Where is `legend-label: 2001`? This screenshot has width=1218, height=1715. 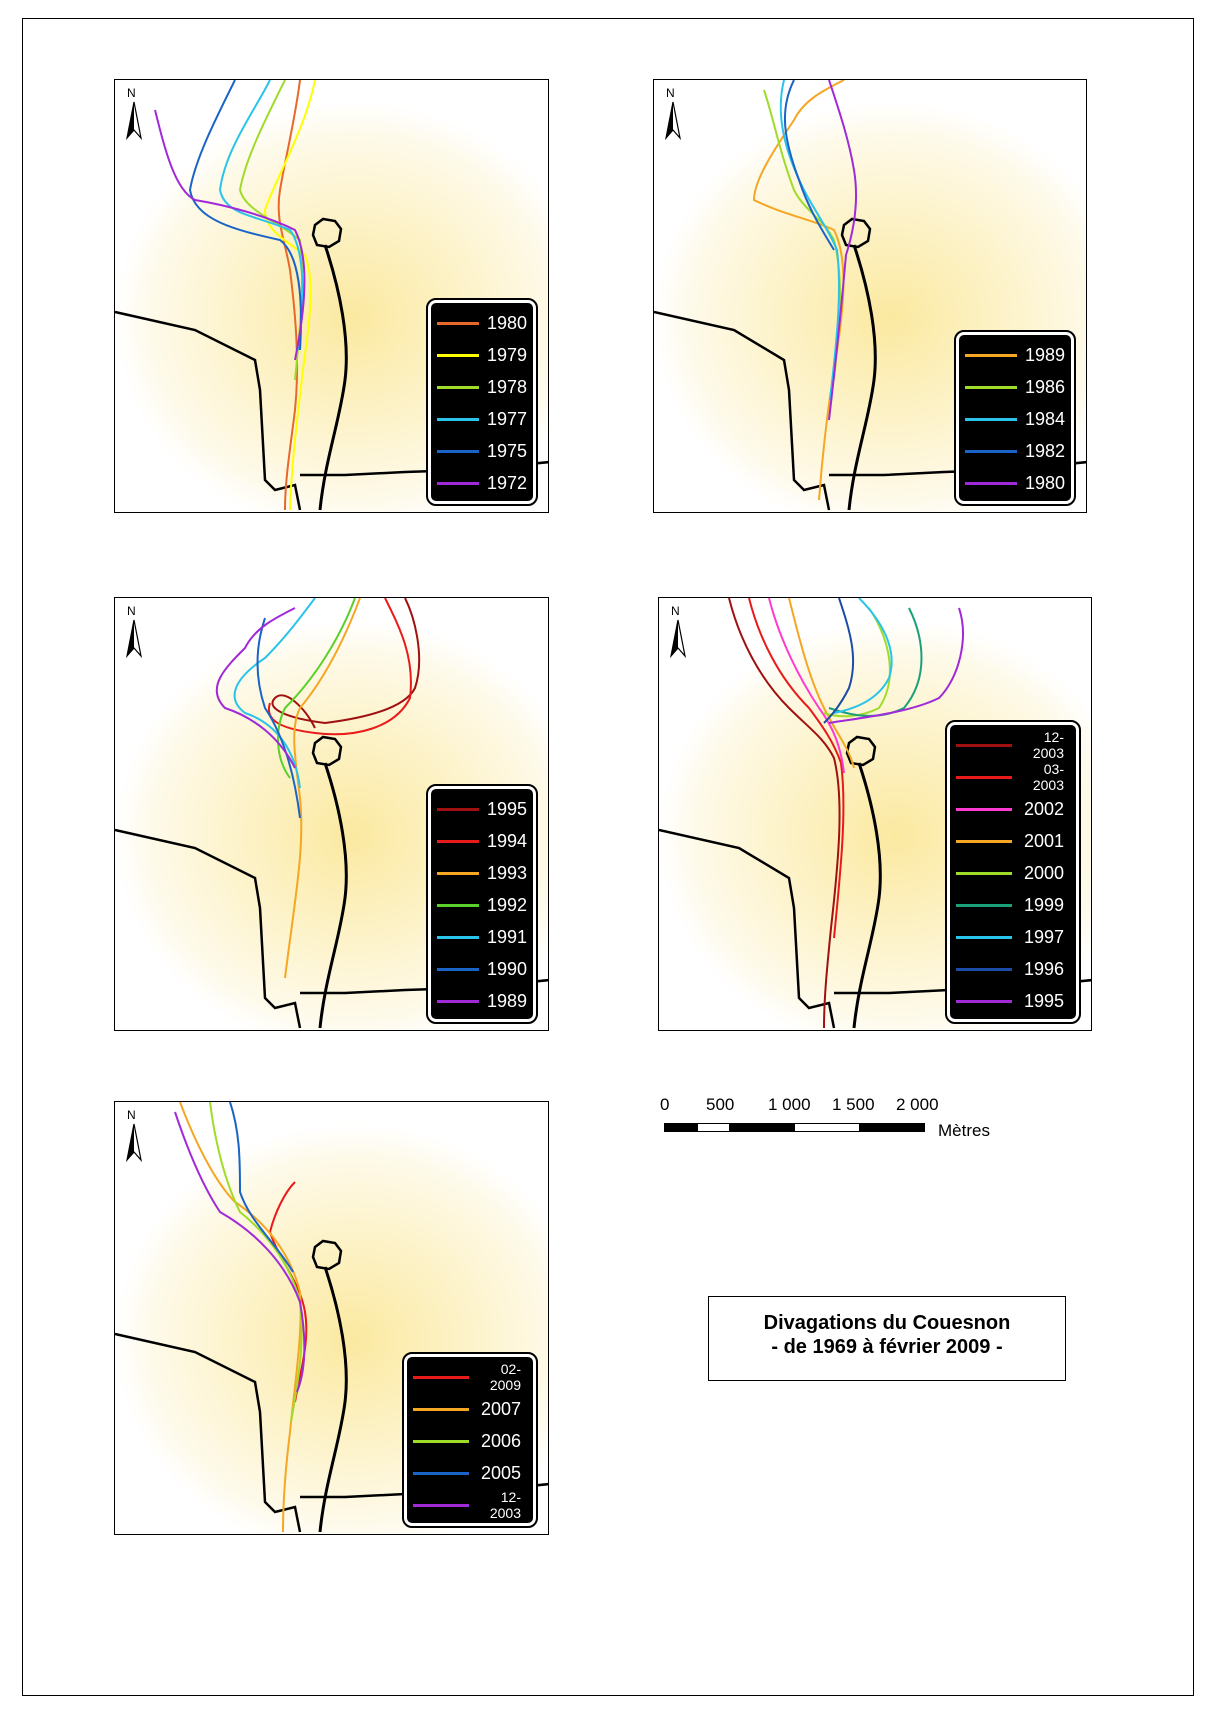
legend-label: 2001 is located at coordinates (1043, 840).